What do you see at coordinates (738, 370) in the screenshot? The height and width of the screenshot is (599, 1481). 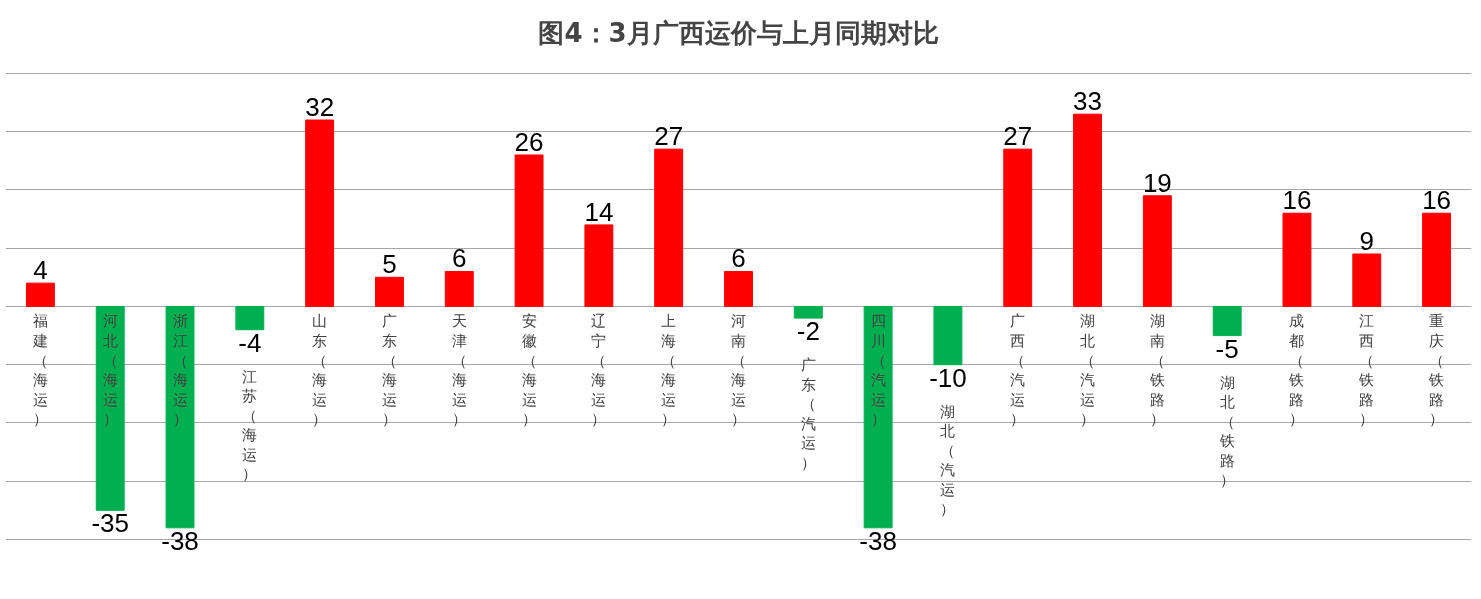 I see `x-tick-label: 河南（海运）` at bounding box center [738, 370].